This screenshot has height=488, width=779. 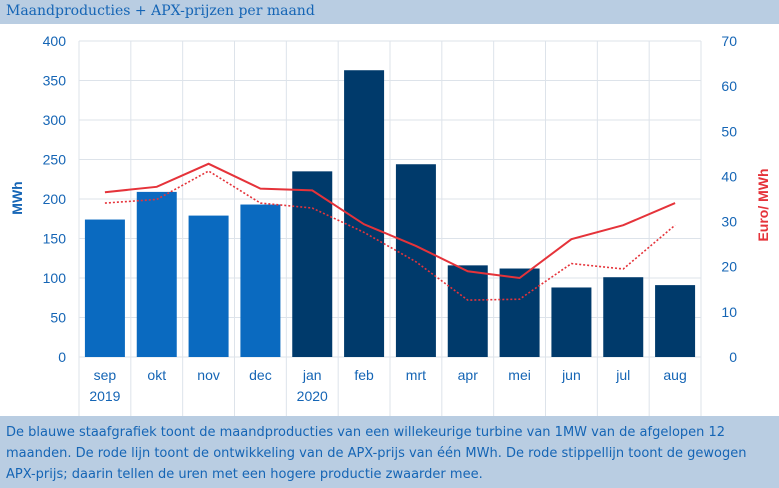 What do you see at coordinates (519, 312) in the screenshot?
I see `bar-mei` at bounding box center [519, 312].